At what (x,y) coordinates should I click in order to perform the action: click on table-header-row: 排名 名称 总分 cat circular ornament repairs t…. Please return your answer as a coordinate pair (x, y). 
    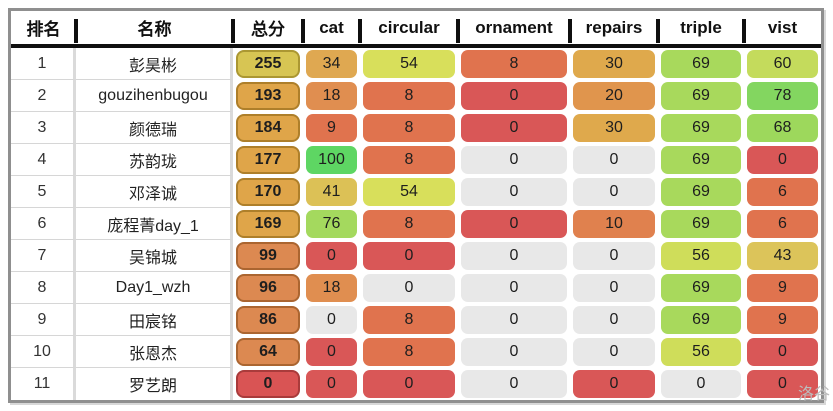
    Looking at the image, I should click on (416, 29).